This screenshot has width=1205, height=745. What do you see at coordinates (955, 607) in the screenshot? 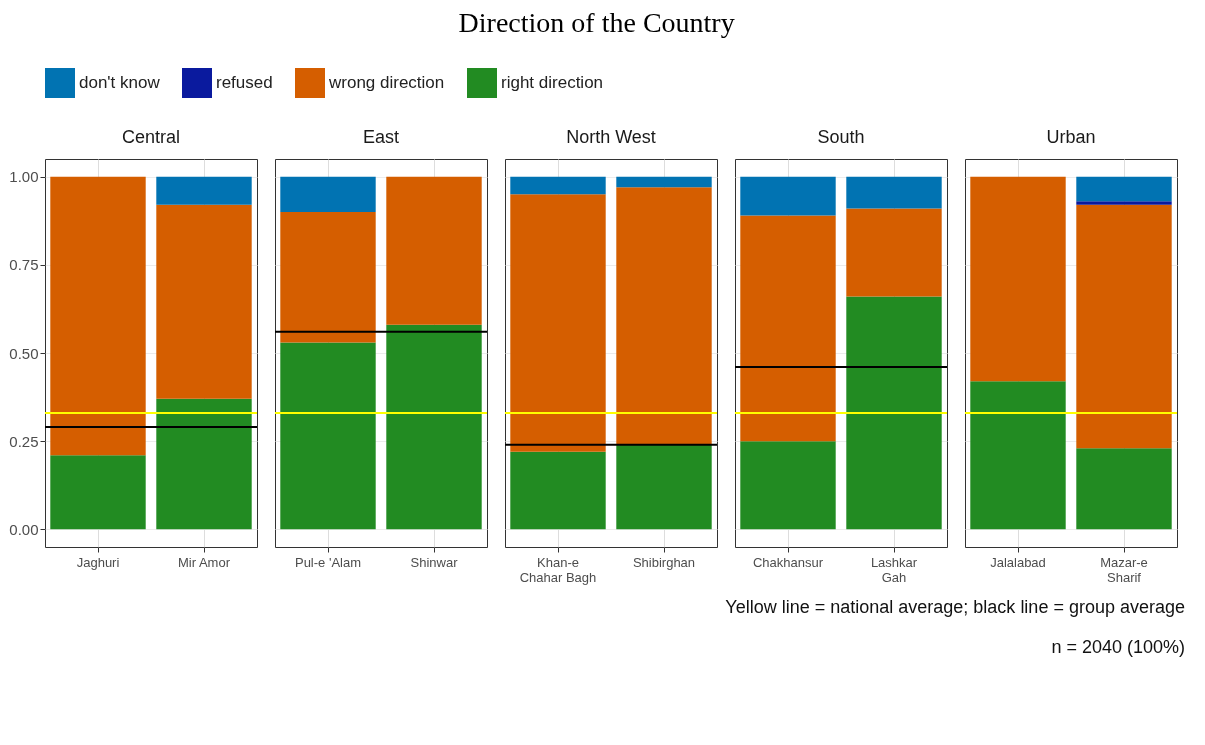
I see `text: Yellow line = national average; black line = group average` at bounding box center [955, 607].